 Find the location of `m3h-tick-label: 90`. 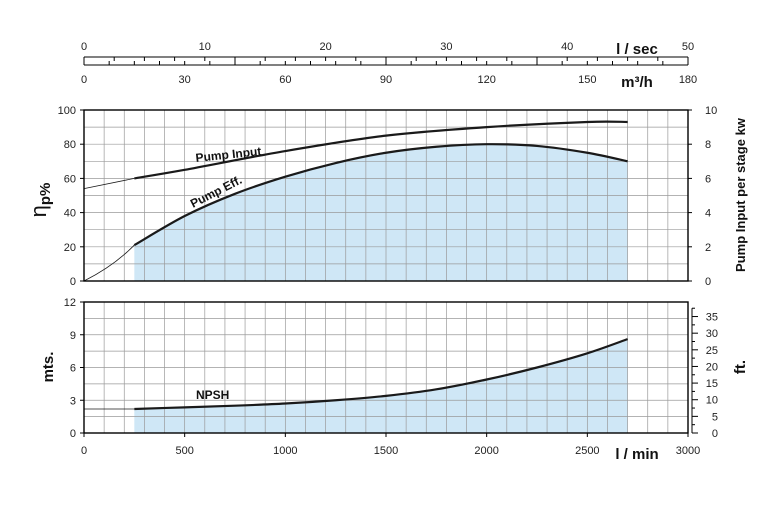

m3h-tick-label: 90 is located at coordinates (386, 80).